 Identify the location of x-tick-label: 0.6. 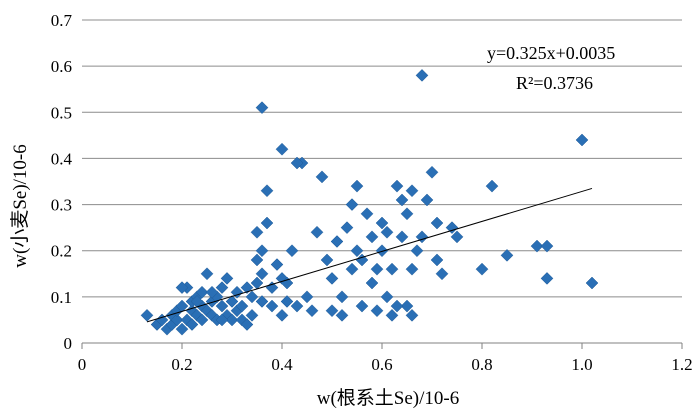
(381, 364).